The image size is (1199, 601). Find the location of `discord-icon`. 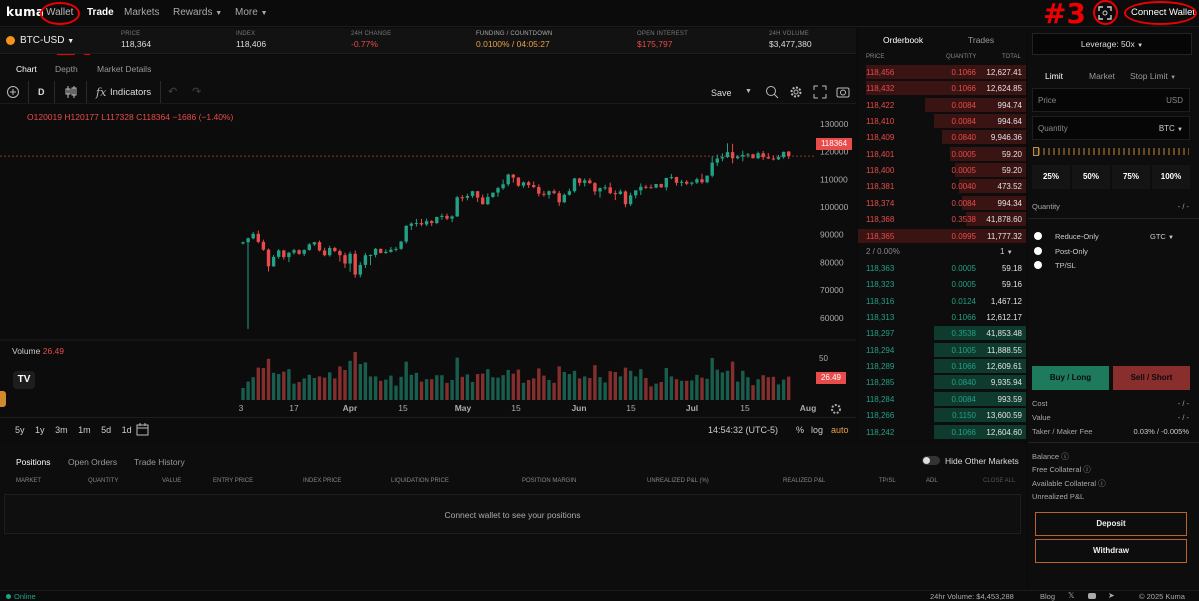

discord-icon is located at coordinates (1092, 596).